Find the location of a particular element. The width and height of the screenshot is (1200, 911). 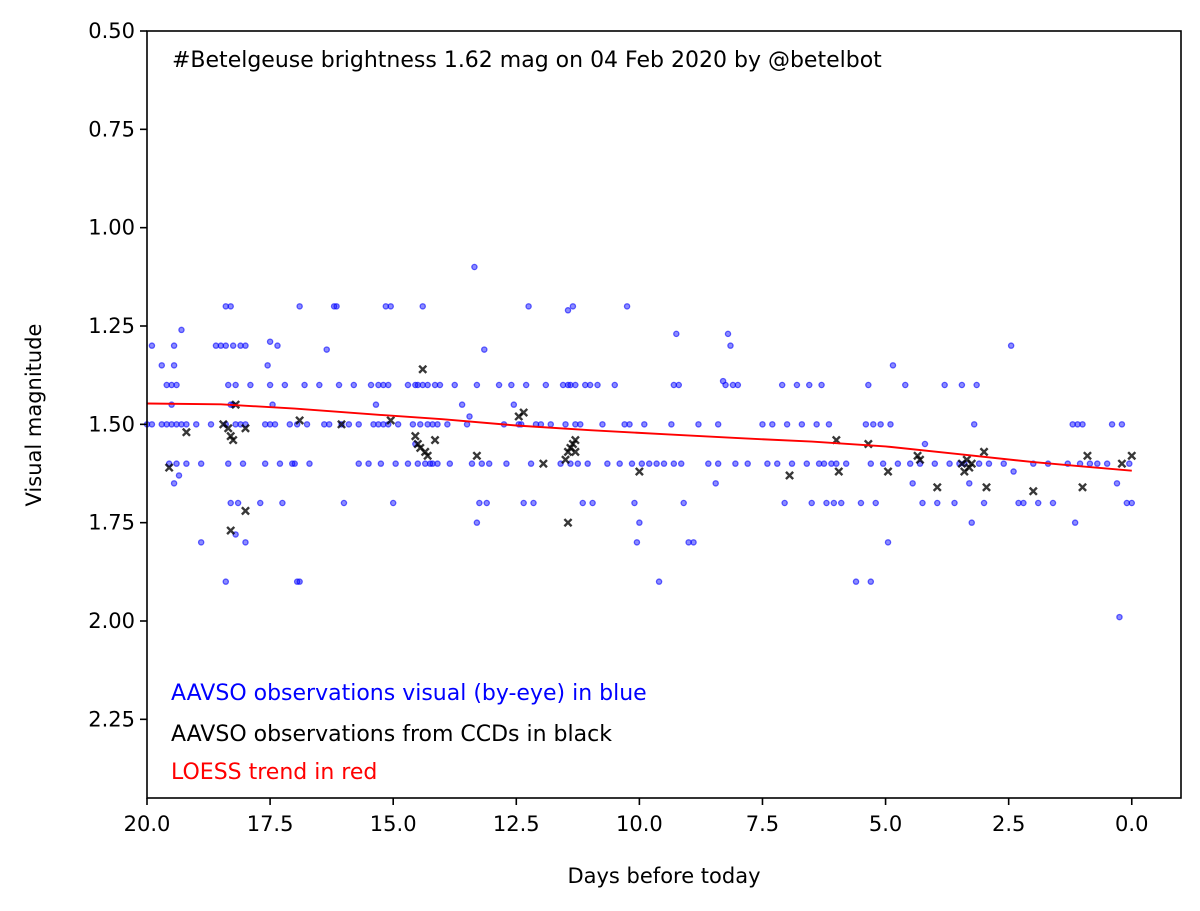

x-tick-label: 2.5 is located at coordinates (1008, 824).